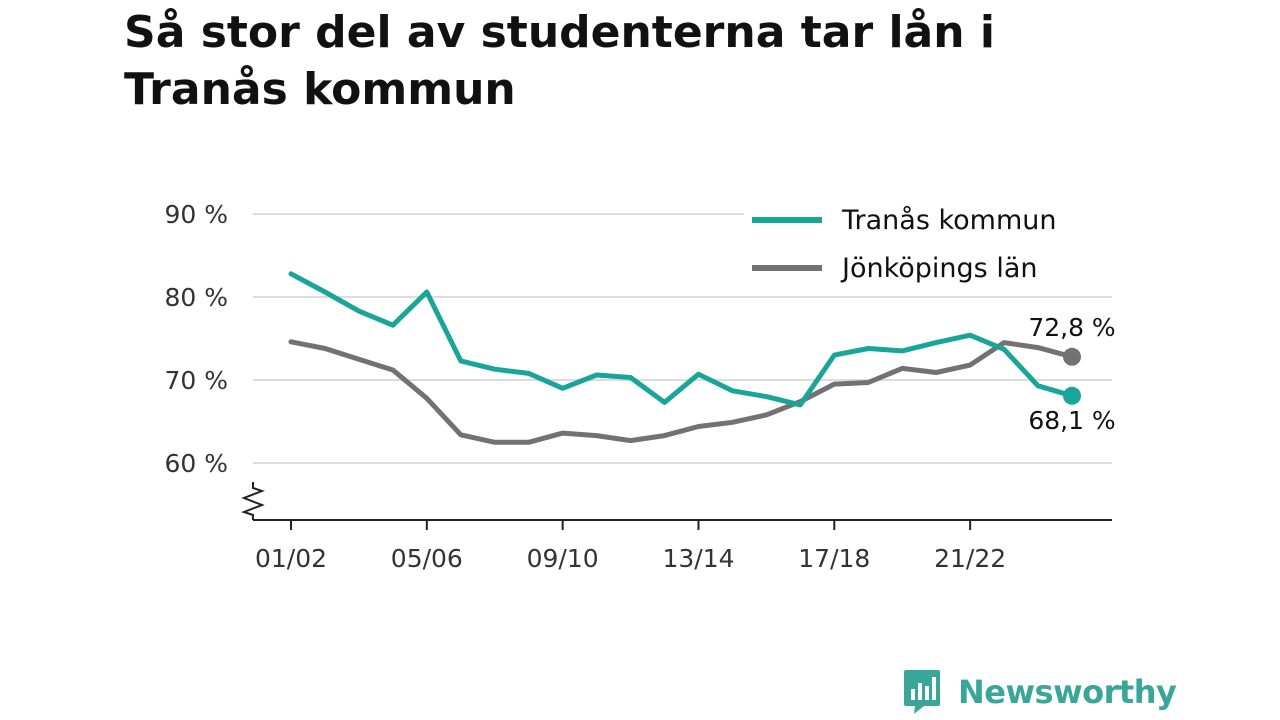  Describe the element at coordinates (949, 220) in the screenshot. I see `legend-label: Tranås kommun` at that location.